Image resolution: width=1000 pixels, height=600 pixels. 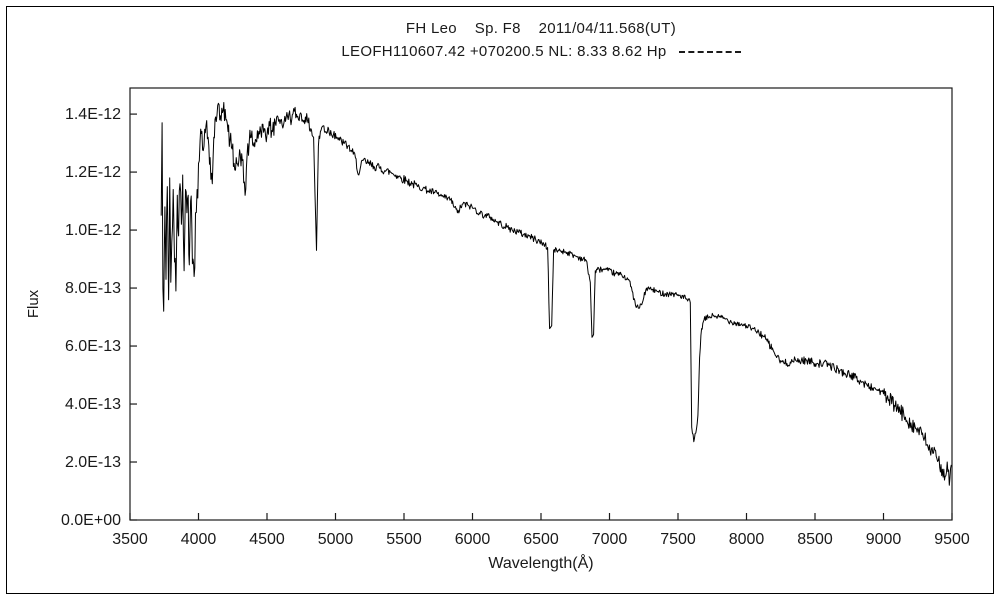 I want to click on x-tick-label: 6500, so click(x=541, y=539).